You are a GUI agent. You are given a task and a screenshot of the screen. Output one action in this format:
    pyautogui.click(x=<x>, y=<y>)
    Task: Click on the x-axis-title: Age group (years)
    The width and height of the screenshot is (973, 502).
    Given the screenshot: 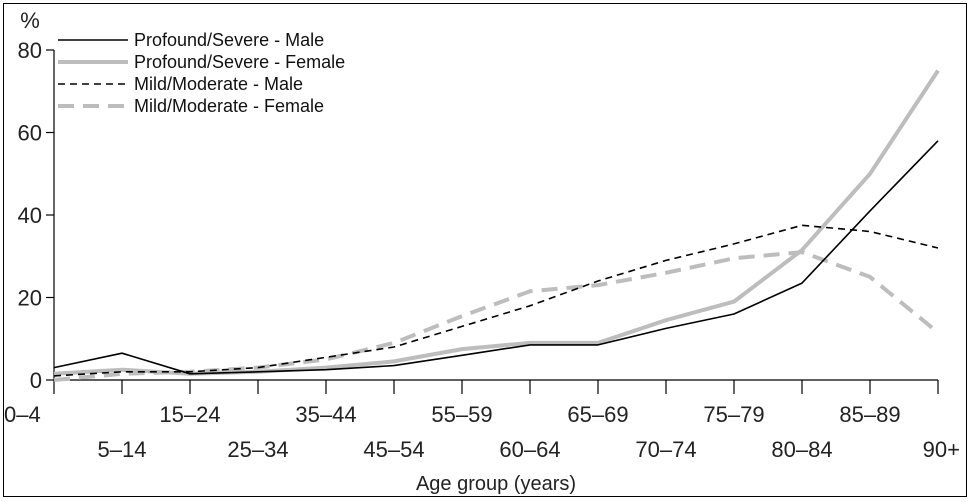 What is the action you would take?
    pyautogui.click(x=496, y=484)
    